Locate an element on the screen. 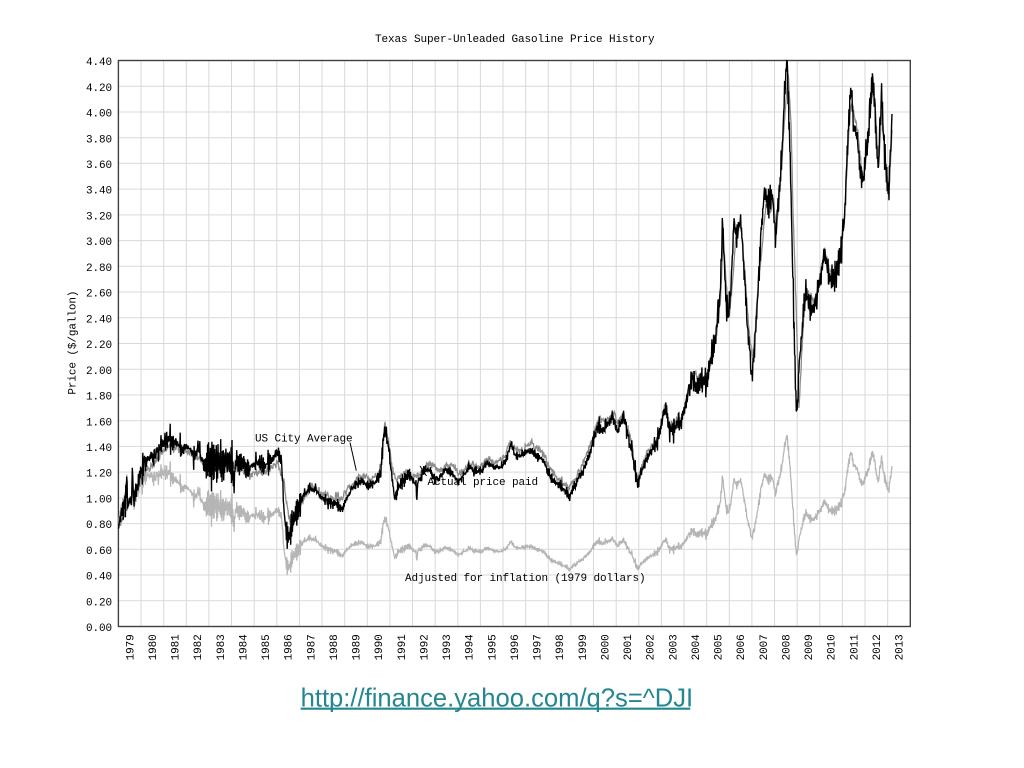  svg-text: 1990 is located at coordinates (380, 647).